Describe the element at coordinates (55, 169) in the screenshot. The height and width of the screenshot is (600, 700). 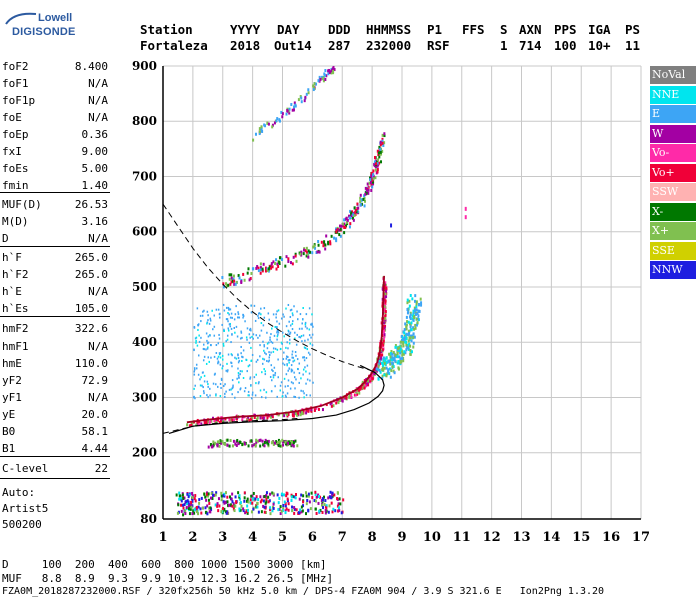
I see `param-row: foEs 5.00` at that location.